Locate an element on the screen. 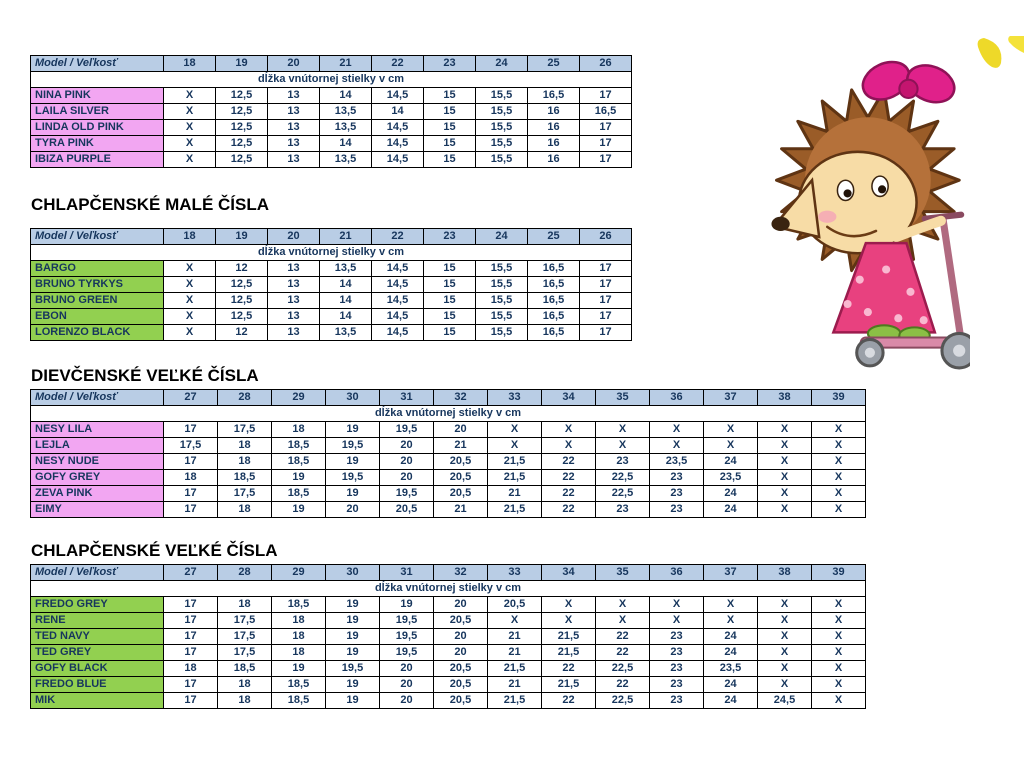 This screenshot has width=1024, height=768. hedgehog-nose is located at coordinates (780, 223).